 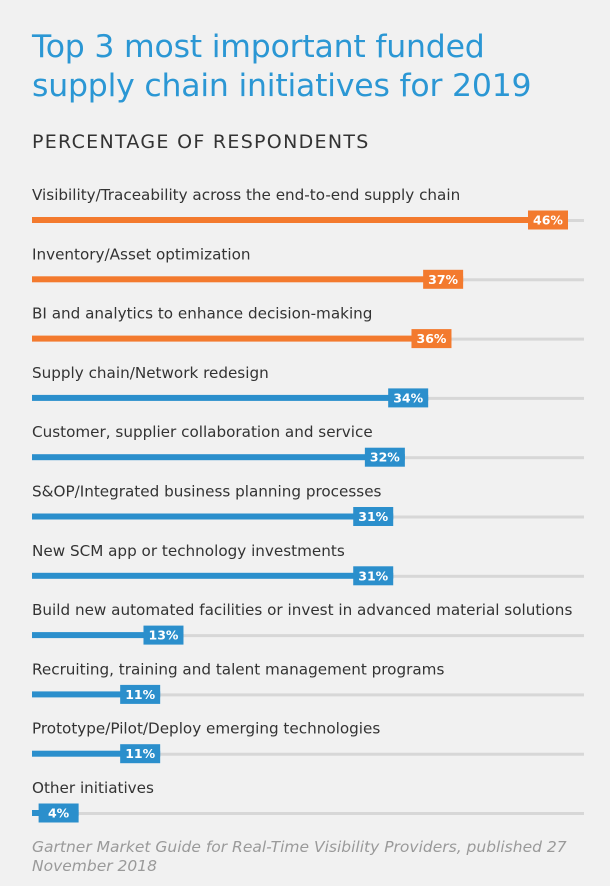 I want to click on chart-subtitle: PERCENTAGE OF RESPONDENTS, so click(x=201, y=142).